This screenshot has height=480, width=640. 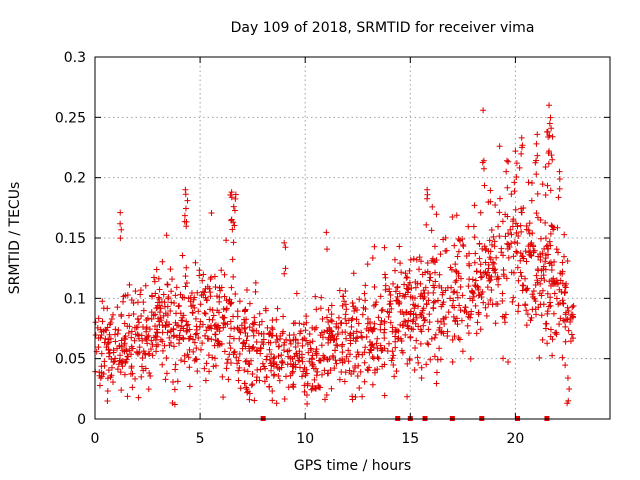 What do you see at coordinates (15, 238) in the screenshot?
I see `y-axis-title: SRMTID / TECUs` at bounding box center [15, 238].